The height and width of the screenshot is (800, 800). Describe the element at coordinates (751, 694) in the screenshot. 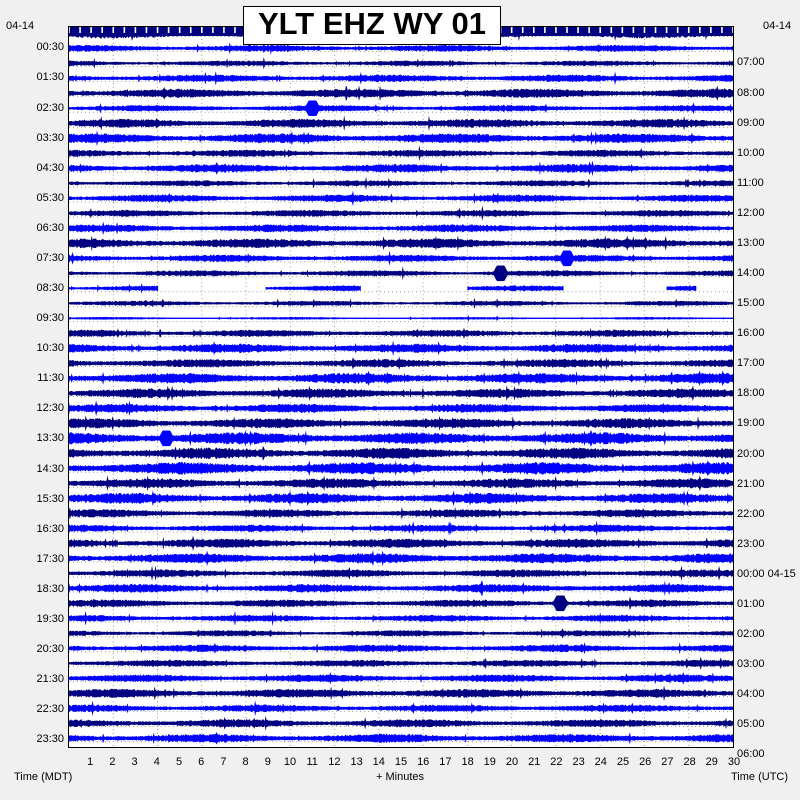

I see `right-hour-label-0400: 04:00` at that location.